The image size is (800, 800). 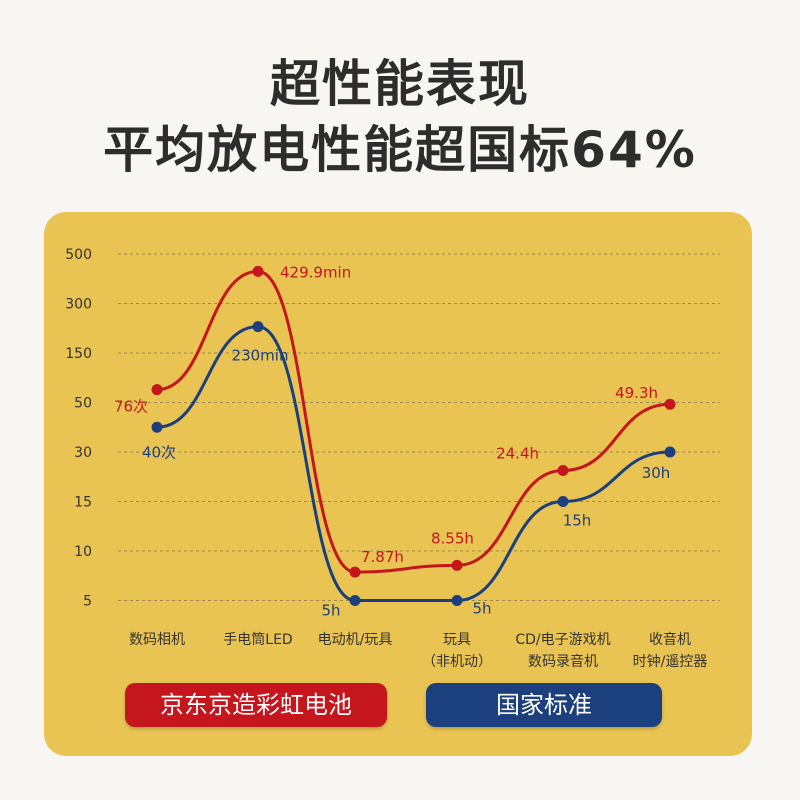 I want to click on x-category-label: 电动机/玩具, so click(x=355, y=640).